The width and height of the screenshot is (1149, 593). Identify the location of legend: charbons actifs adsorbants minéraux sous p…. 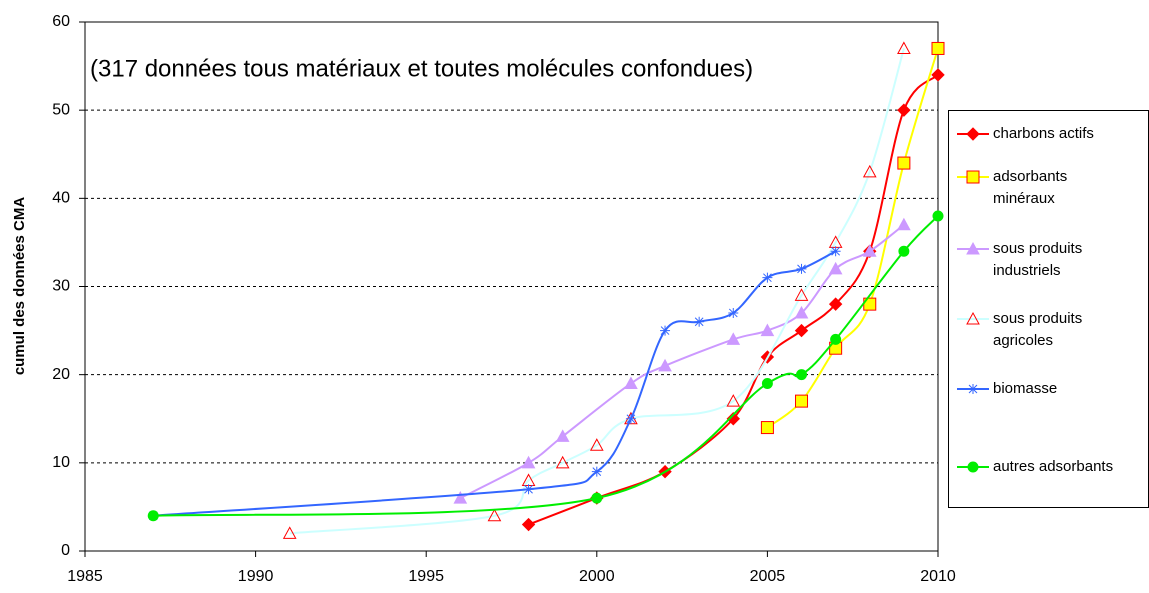
(1048, 309).